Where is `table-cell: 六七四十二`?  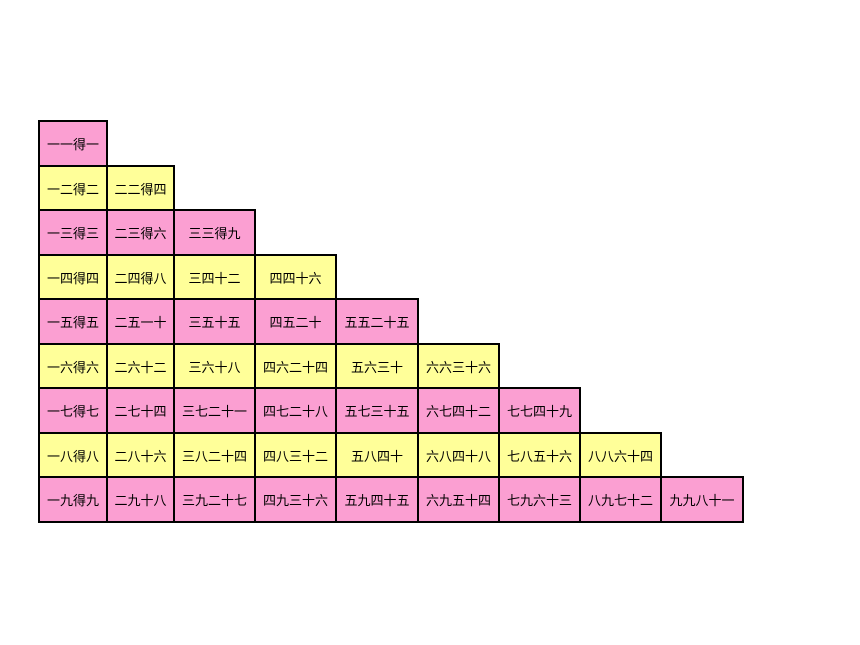
table-cell: 六七四十二 is located at coordinates (458, 410).